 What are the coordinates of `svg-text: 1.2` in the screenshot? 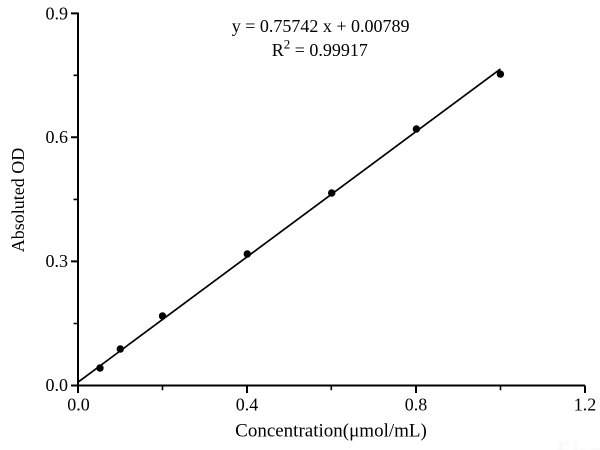 It's located at (585, 405).